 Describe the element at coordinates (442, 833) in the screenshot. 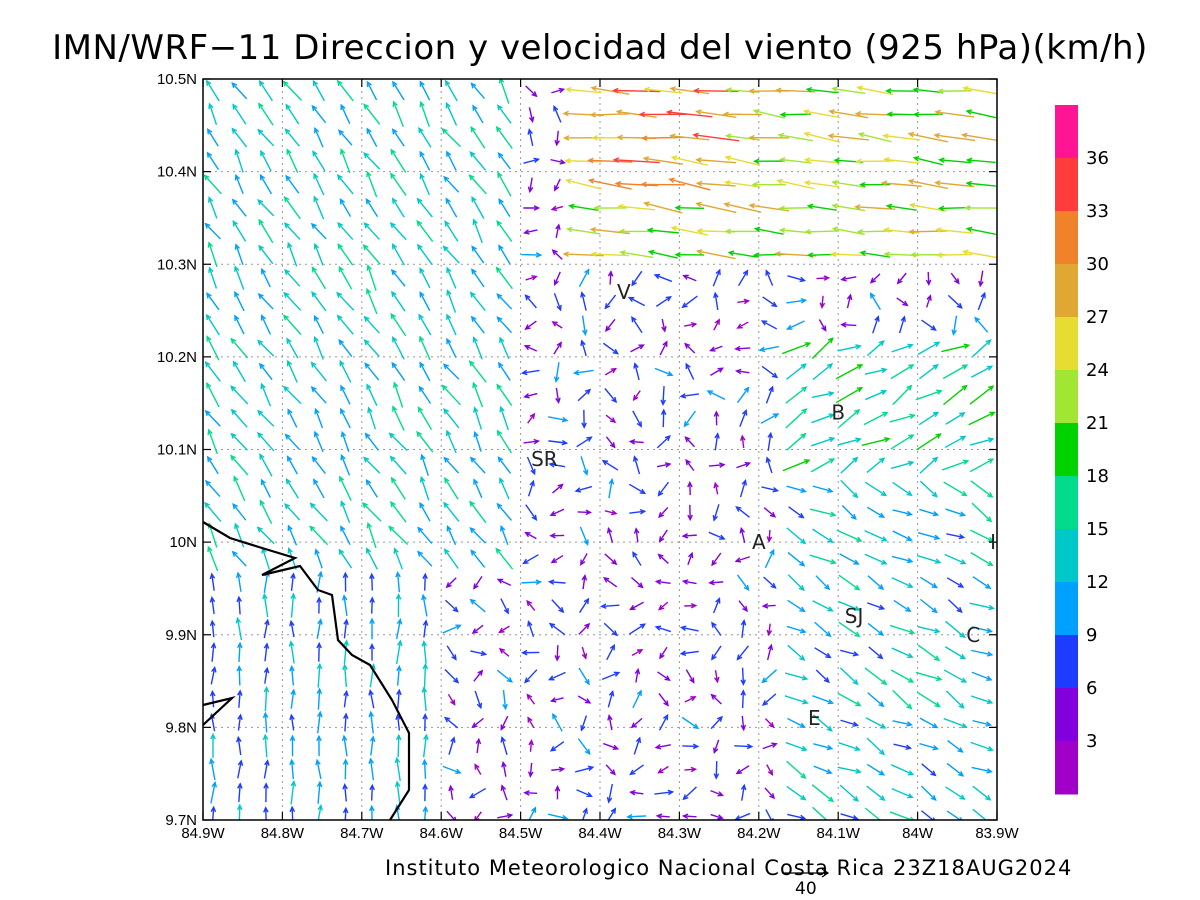

I see `x-tick-label: 84.6W` at that location.